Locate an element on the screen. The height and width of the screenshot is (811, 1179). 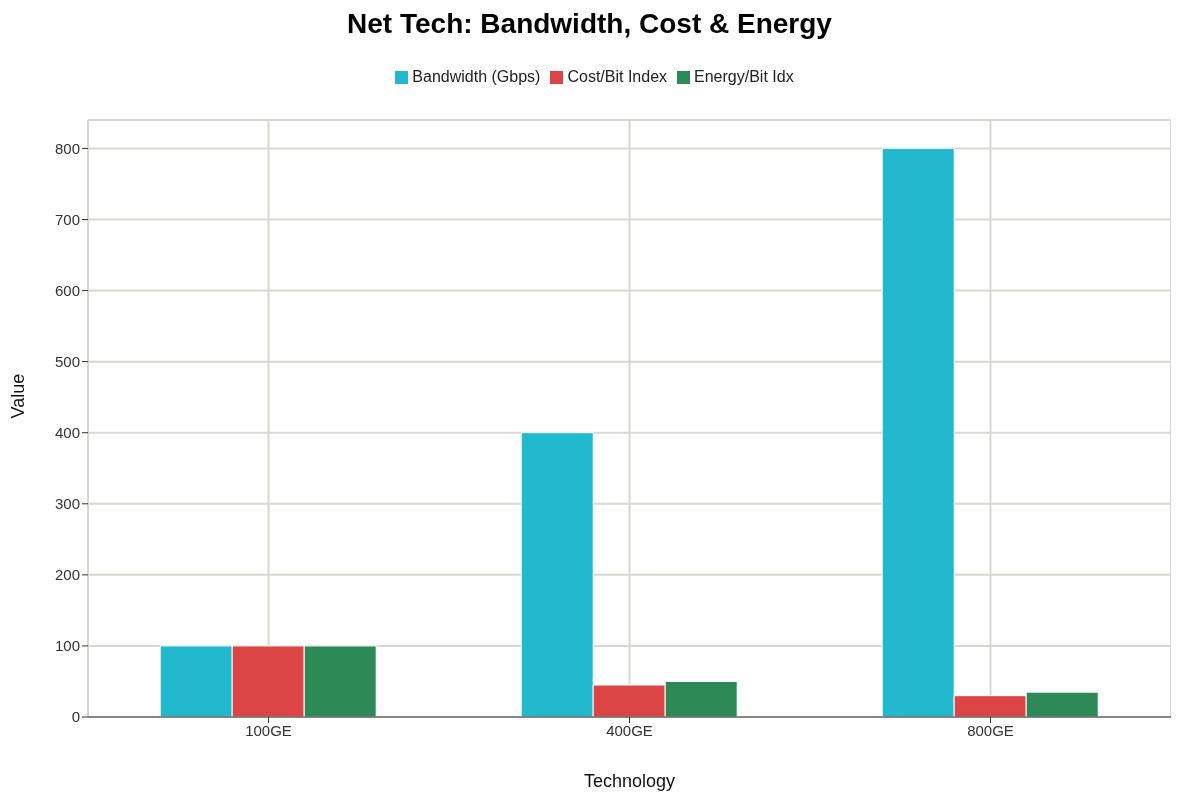
y-tick-label: 800 is located at coordinates (67, 148).